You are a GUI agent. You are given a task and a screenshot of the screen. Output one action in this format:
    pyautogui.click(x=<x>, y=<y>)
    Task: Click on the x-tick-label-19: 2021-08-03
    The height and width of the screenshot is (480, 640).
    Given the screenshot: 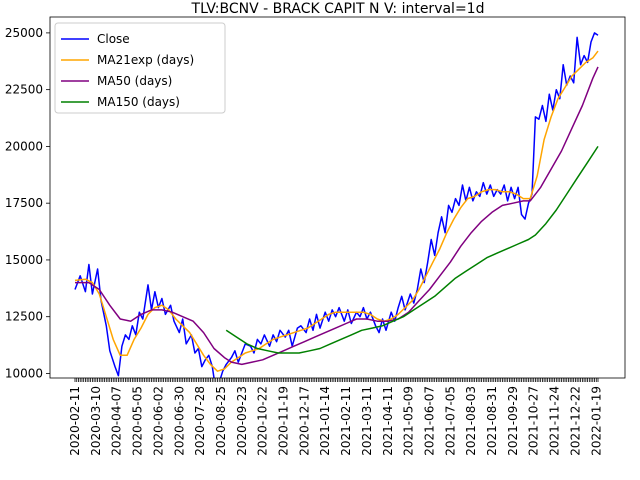 What is the action you would take?
    pyautogui.click(x=471, y=421)
    